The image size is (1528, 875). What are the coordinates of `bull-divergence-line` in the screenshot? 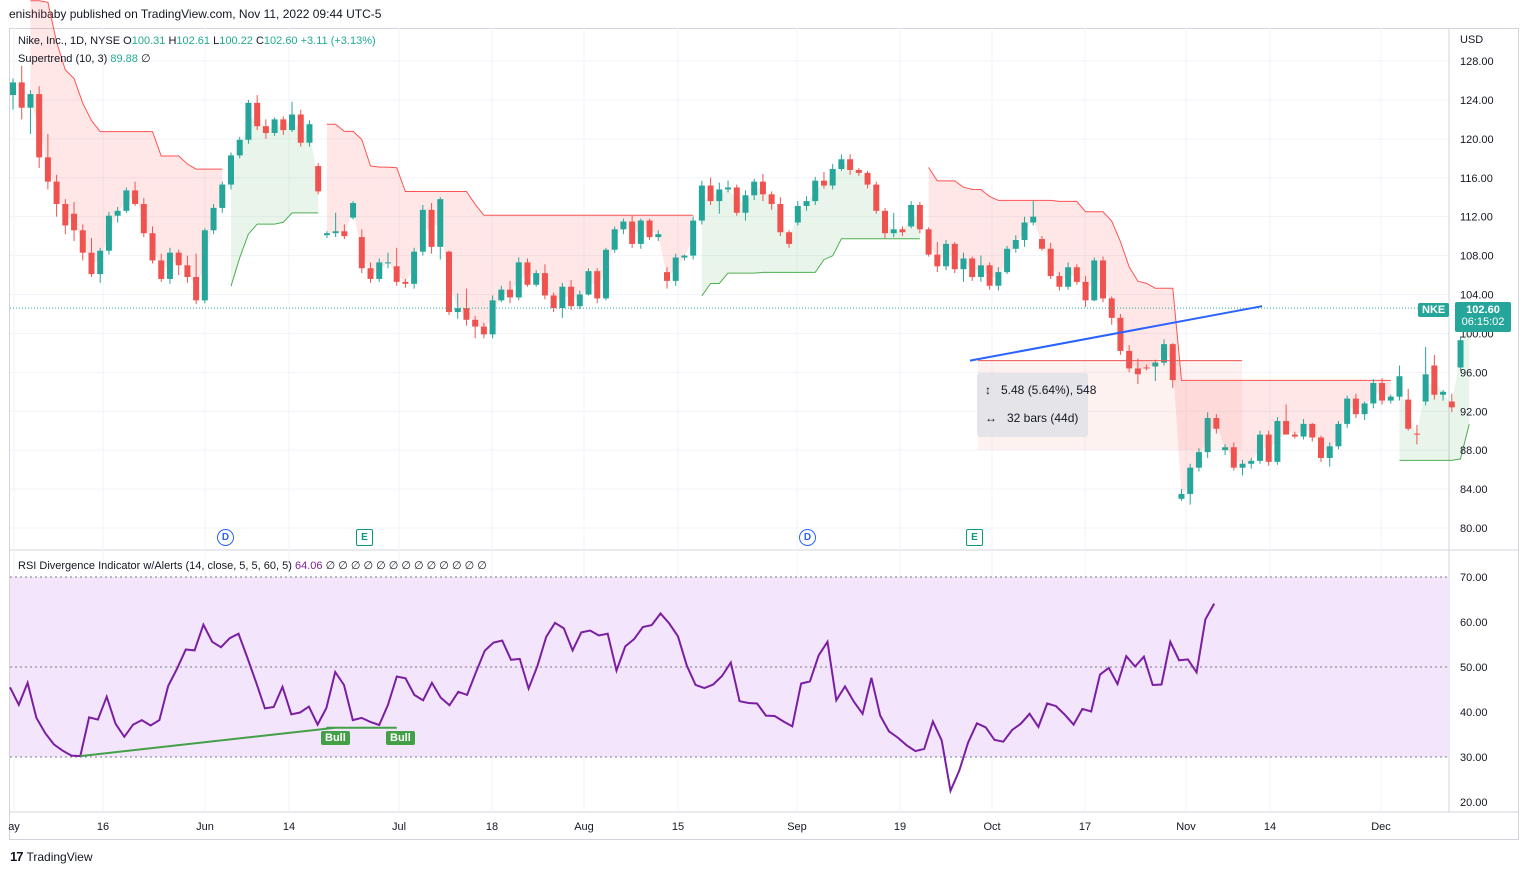 It's located at (208, 742).